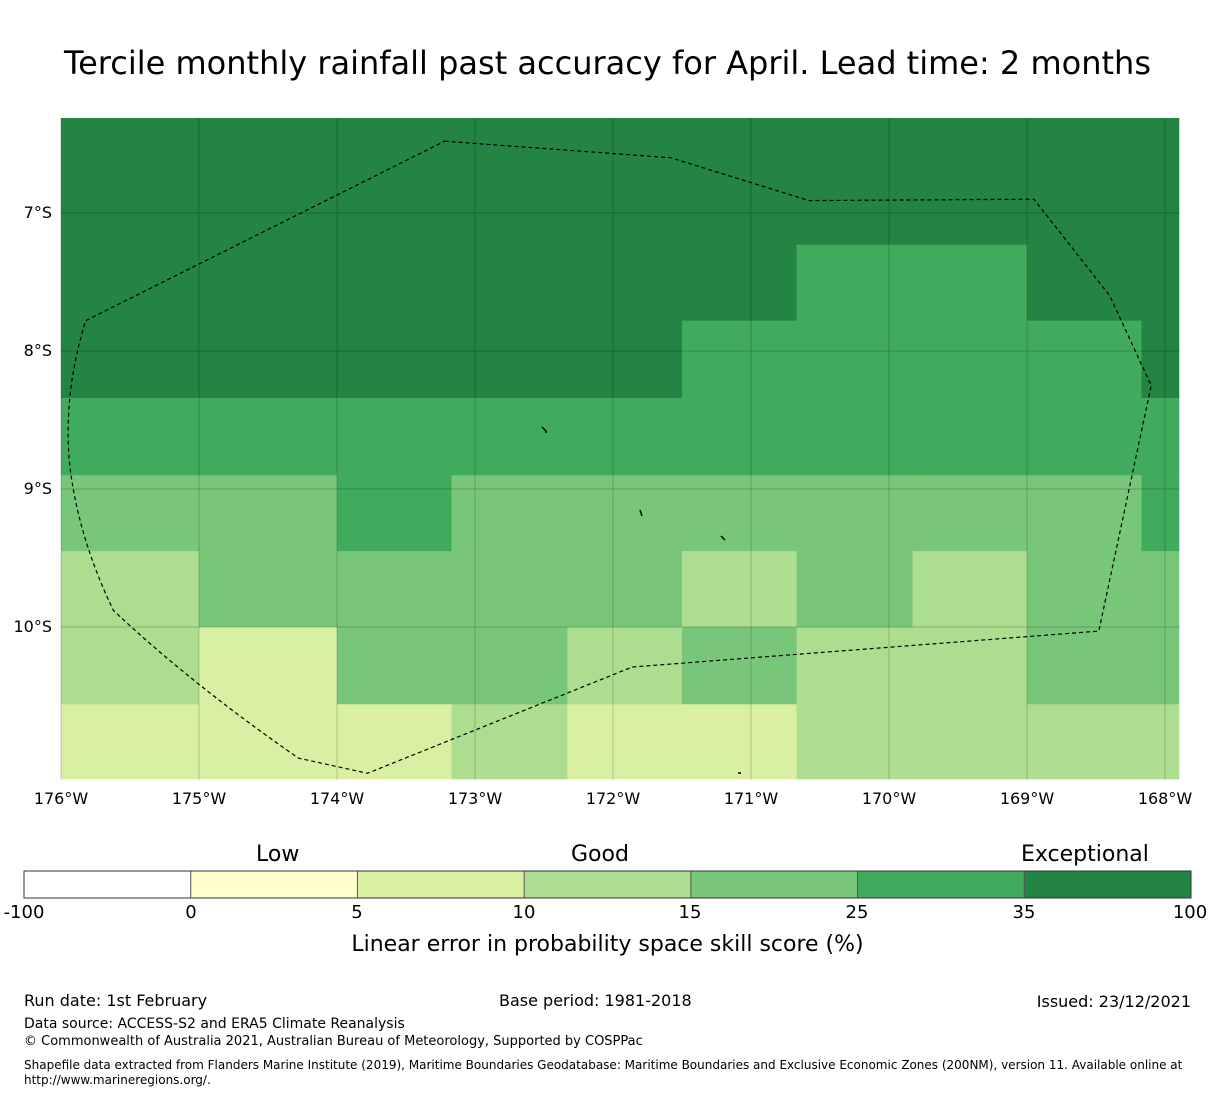 The image size is (1215, 1095). Describe the element at coordinates (751, 798) in the screenshot. I see `lon-tick-label: 171°W` at that location.